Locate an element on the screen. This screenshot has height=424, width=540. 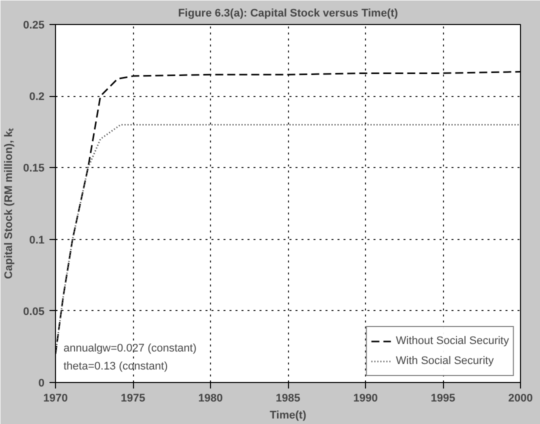
y-tick-label: 0.15 is located at coordinates (34, 168).